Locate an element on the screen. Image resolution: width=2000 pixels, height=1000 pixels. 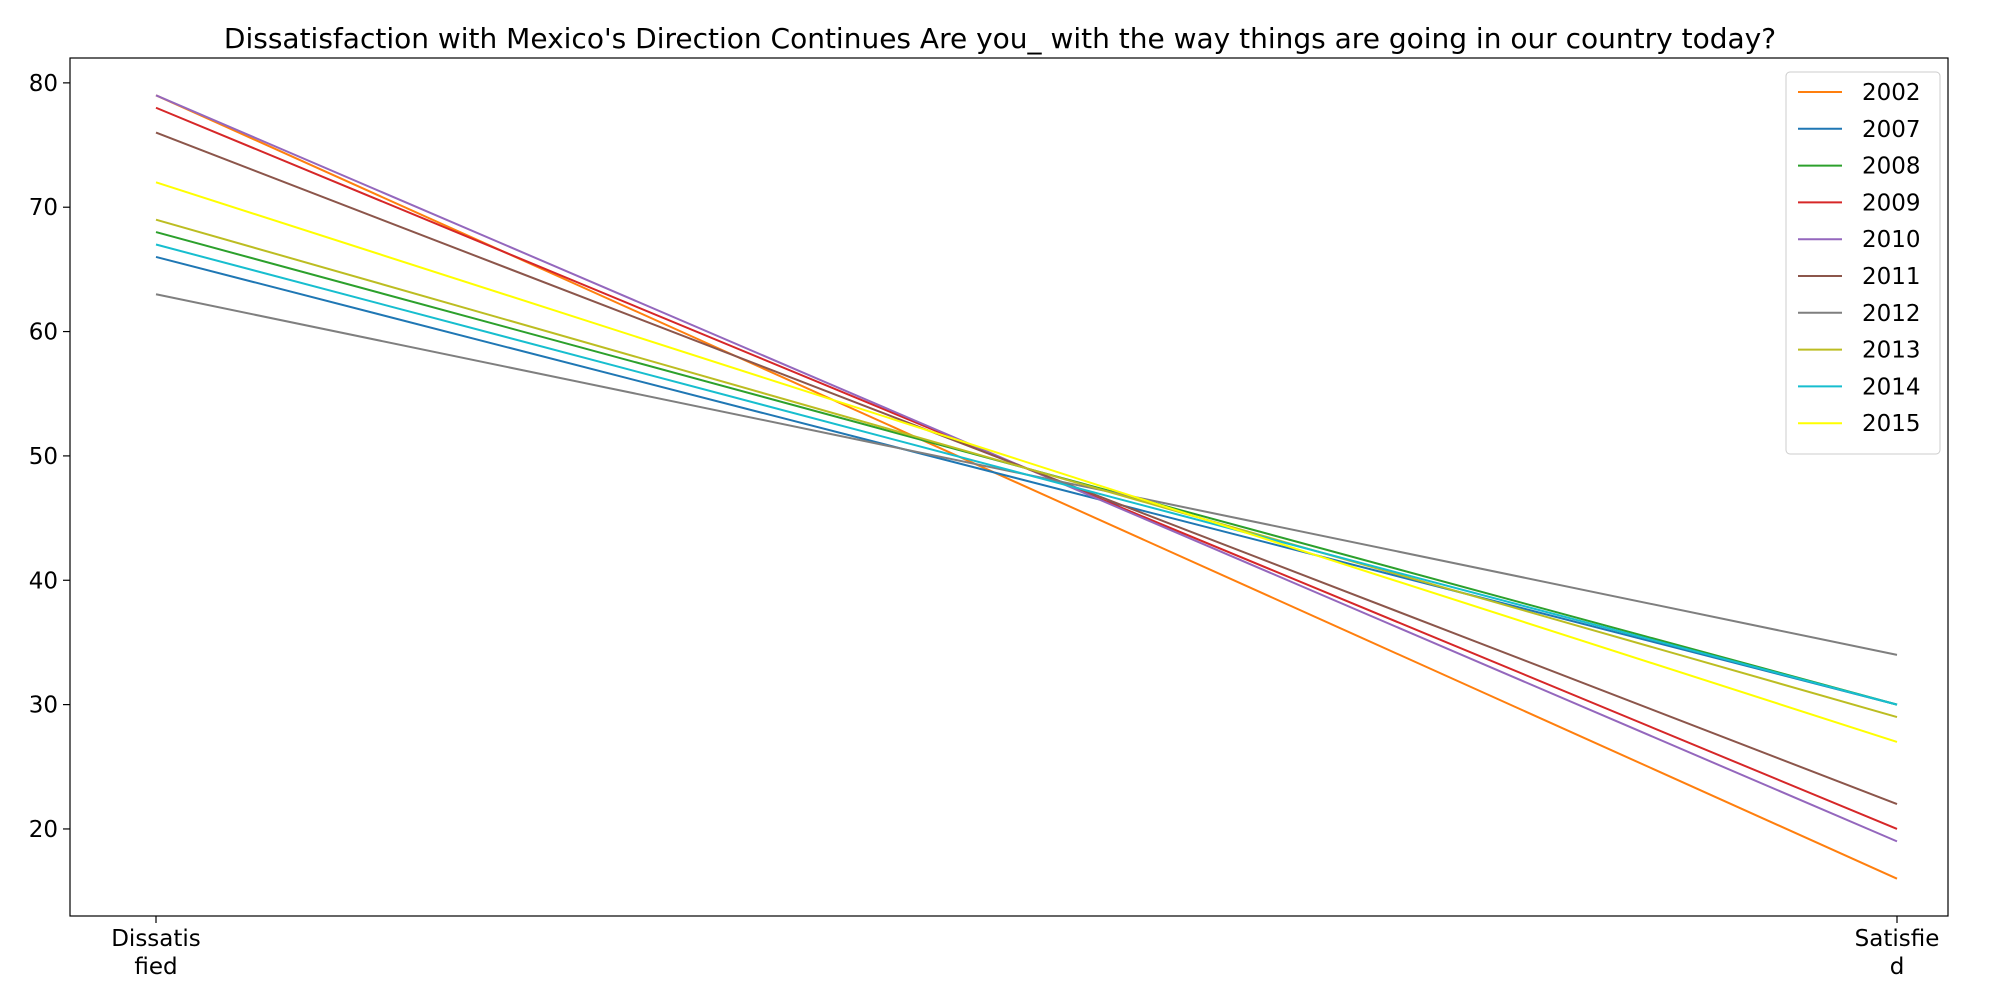
y-tick-label: 20 is located at coordinates (43, 830).